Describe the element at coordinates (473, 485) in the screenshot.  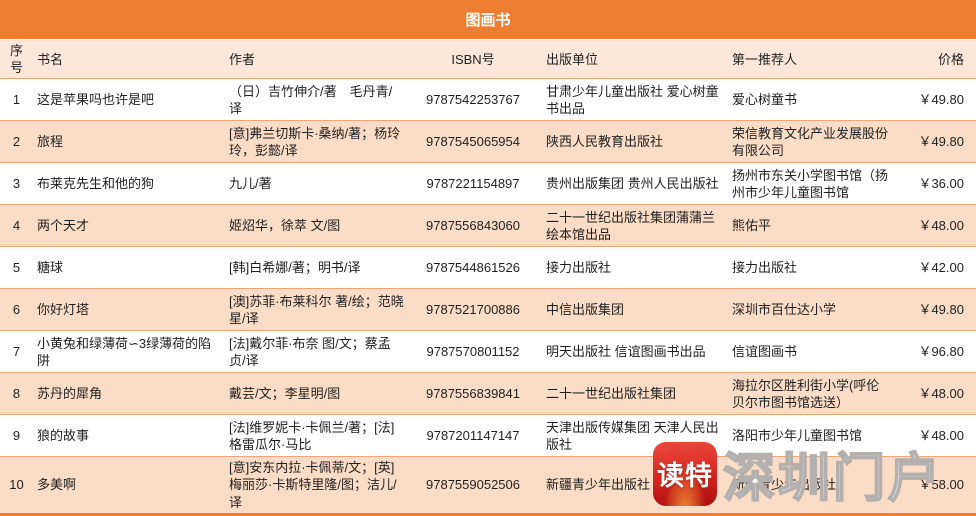
I see `cell-isbn: 9787559052506` at that location.